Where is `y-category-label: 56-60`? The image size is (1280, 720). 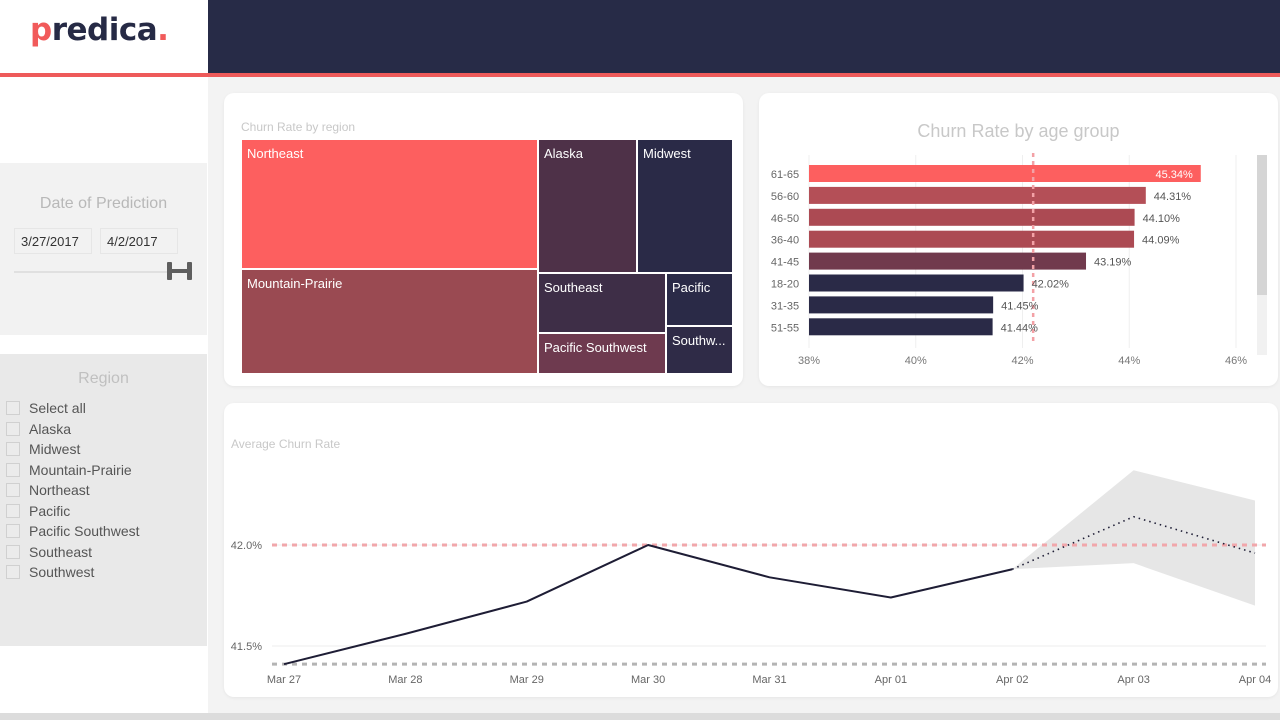
y-category-label: 56-60 is located at coordinates (785, 197).